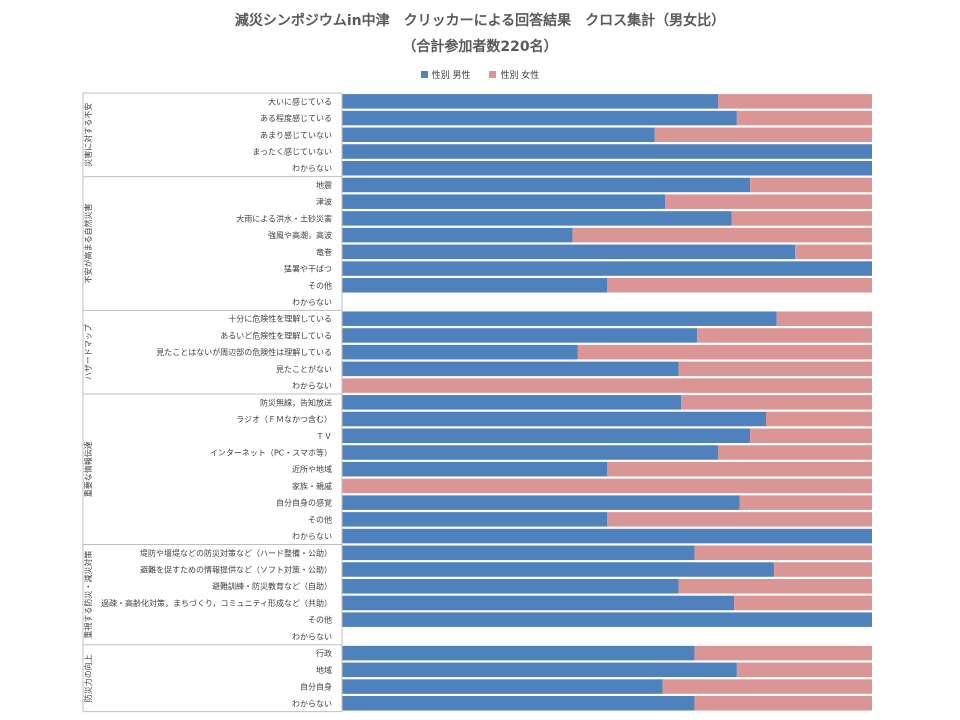 The height and width of the screenshot is (720, 960). I want to click on category-label: 自分自身, so click(316, 687).